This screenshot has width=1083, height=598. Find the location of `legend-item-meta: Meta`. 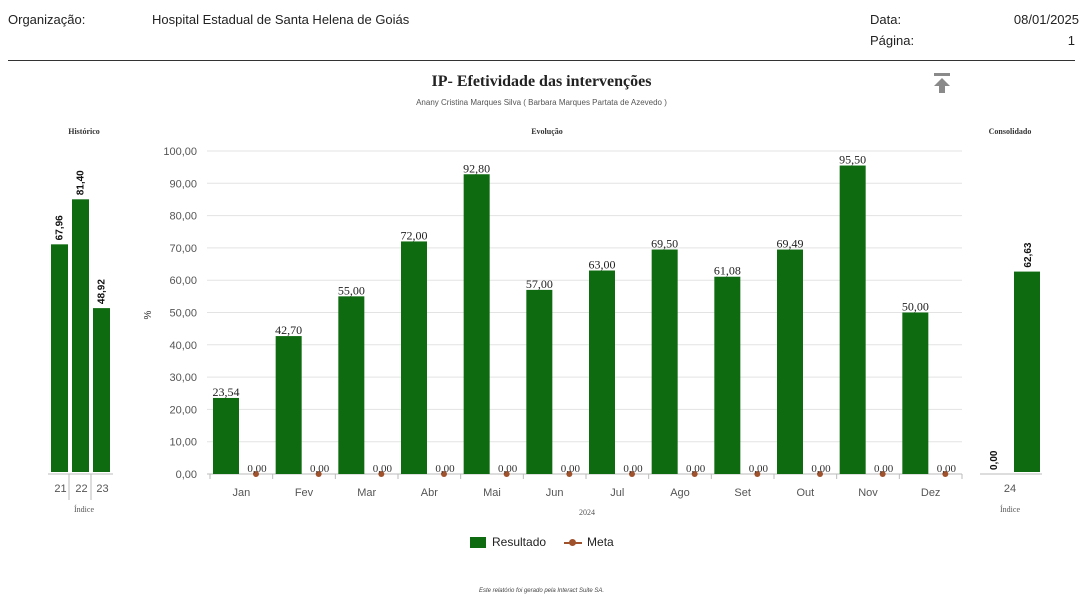

legend-item-meta: Meta is located at coordinates (589, 542).